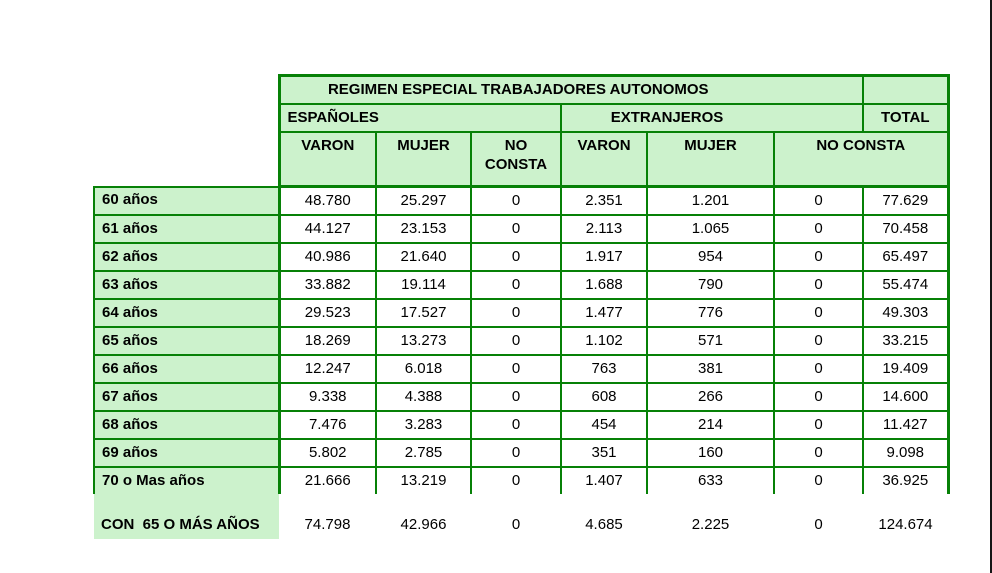 The width and height of the screenshot is (992, 573). Describe the element at coordinates (186, 525) in the screenshot. I see `summary-label: CON 65 O MÁS AÑOS` at that location.